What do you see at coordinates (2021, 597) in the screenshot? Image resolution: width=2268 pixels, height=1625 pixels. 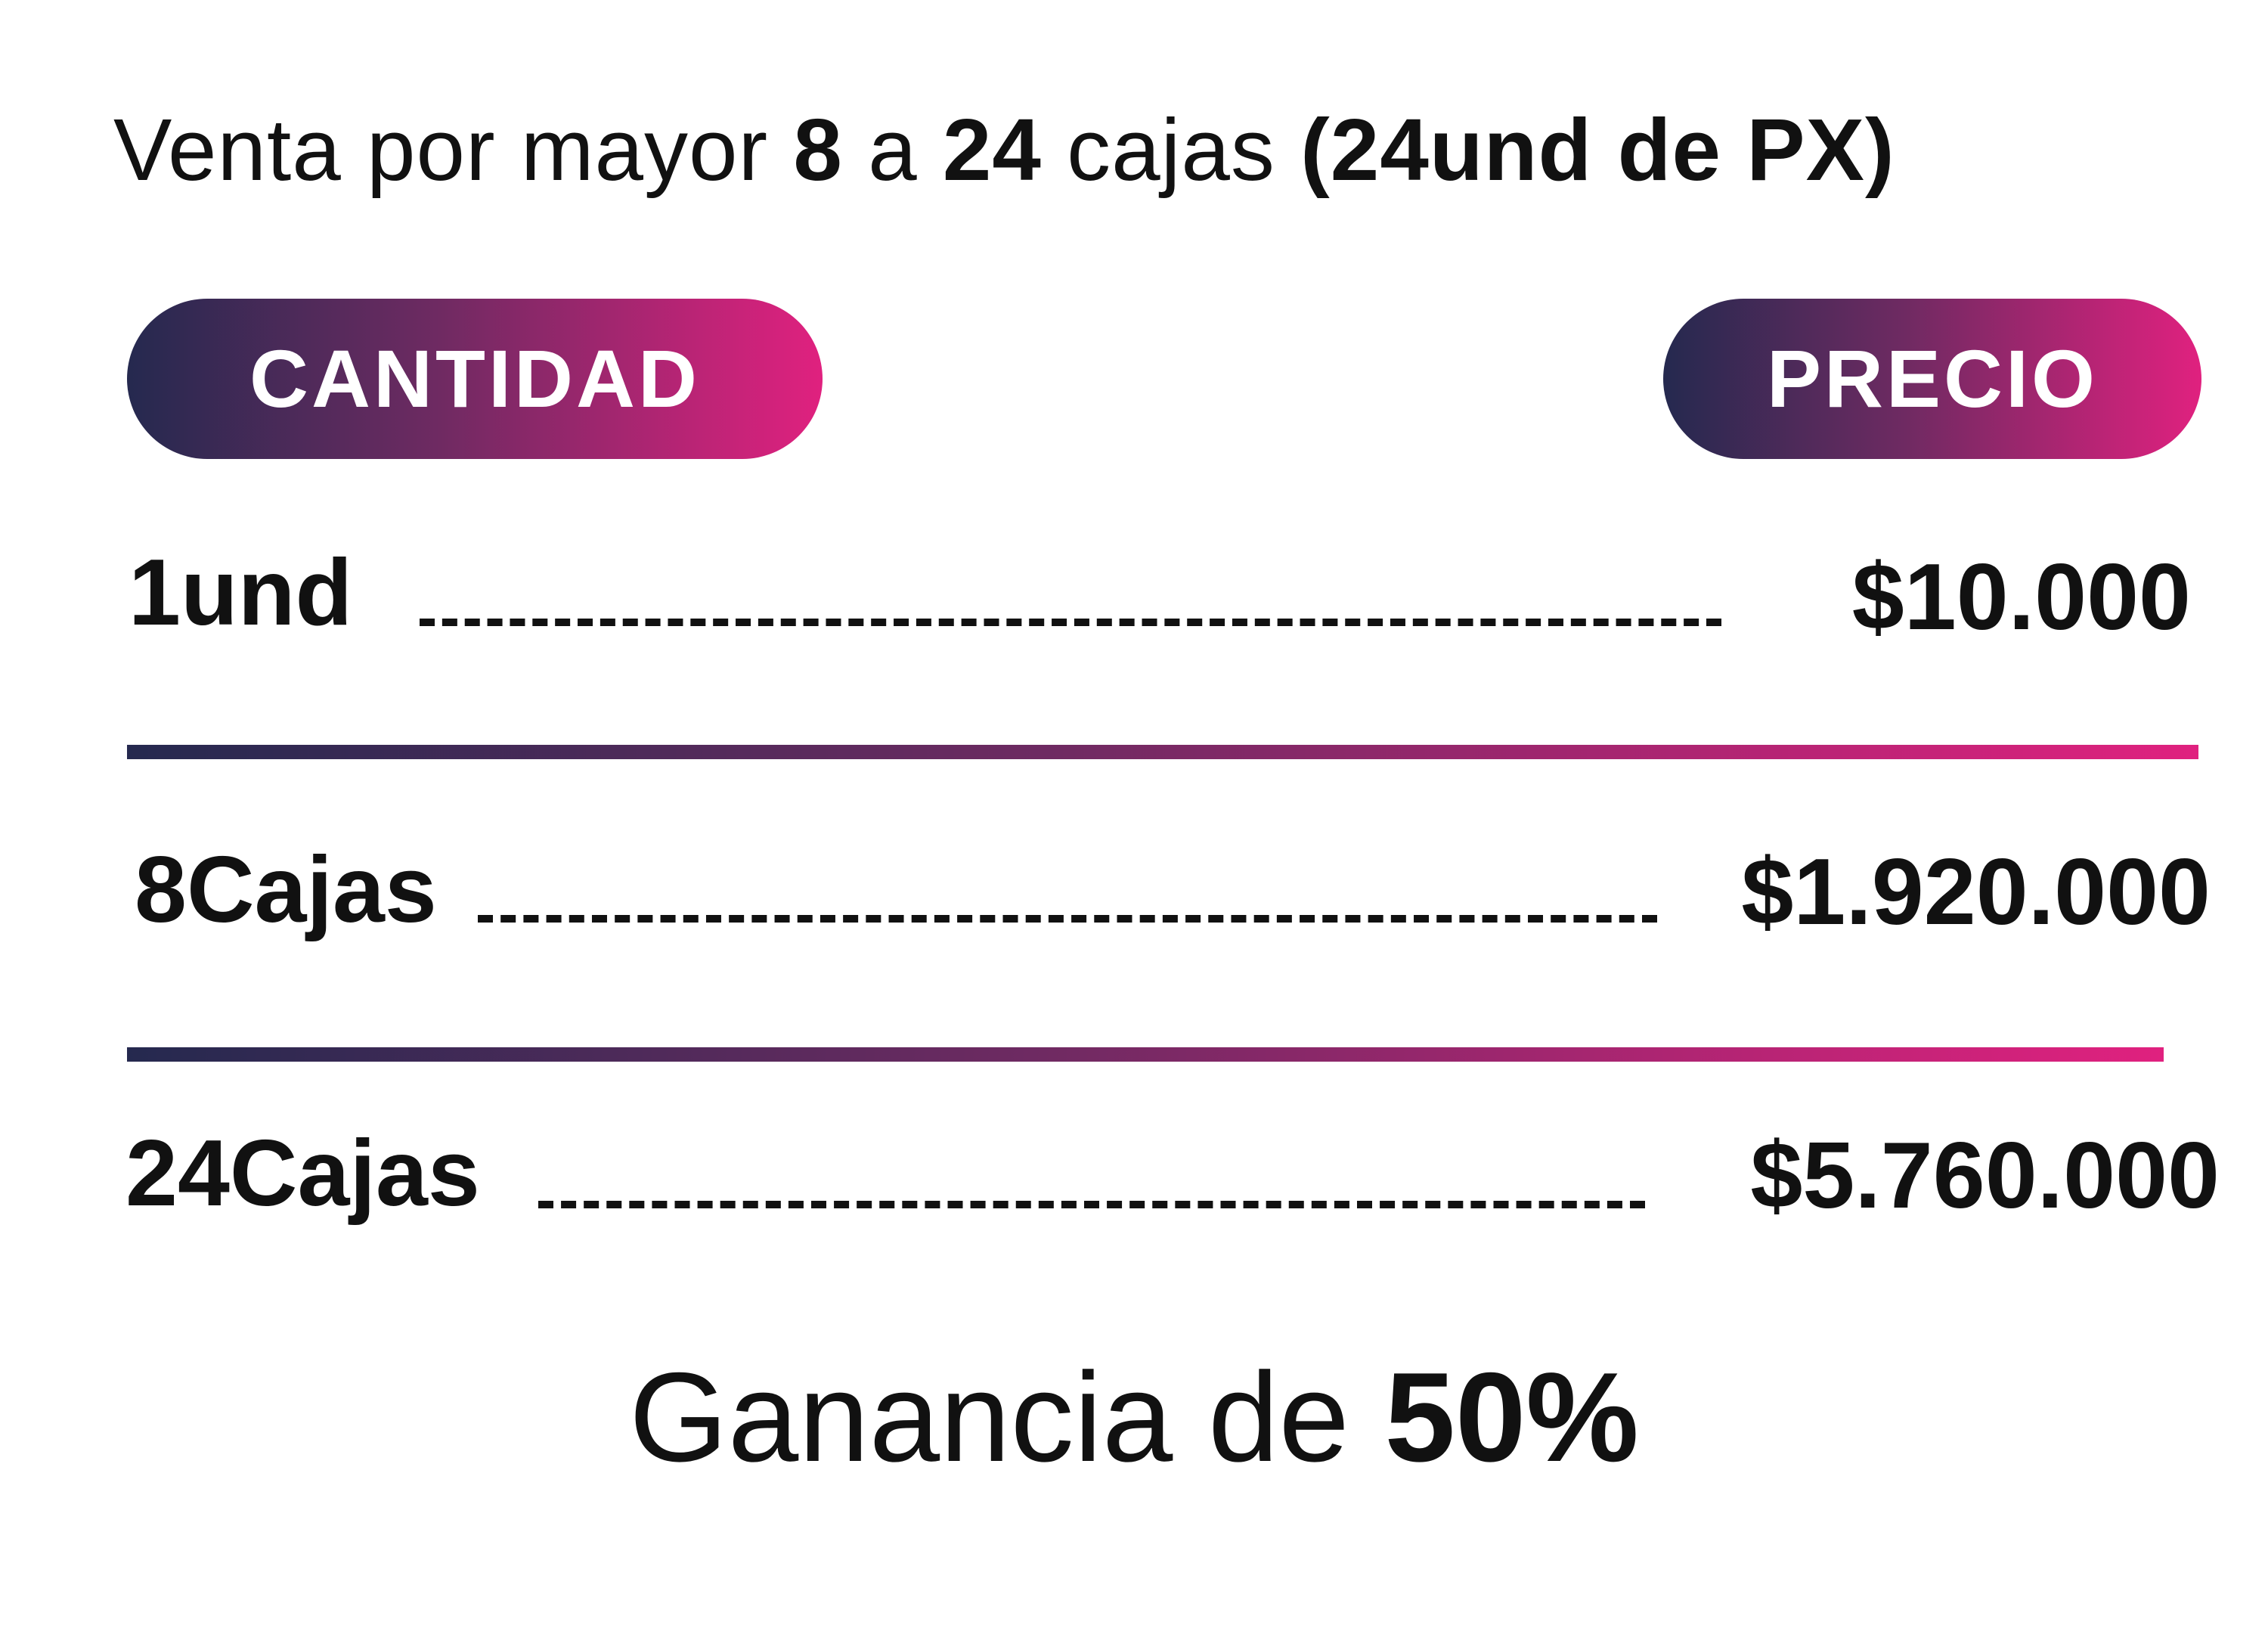 I see `row-price: $10.000` at bounding box center [2021, 597].